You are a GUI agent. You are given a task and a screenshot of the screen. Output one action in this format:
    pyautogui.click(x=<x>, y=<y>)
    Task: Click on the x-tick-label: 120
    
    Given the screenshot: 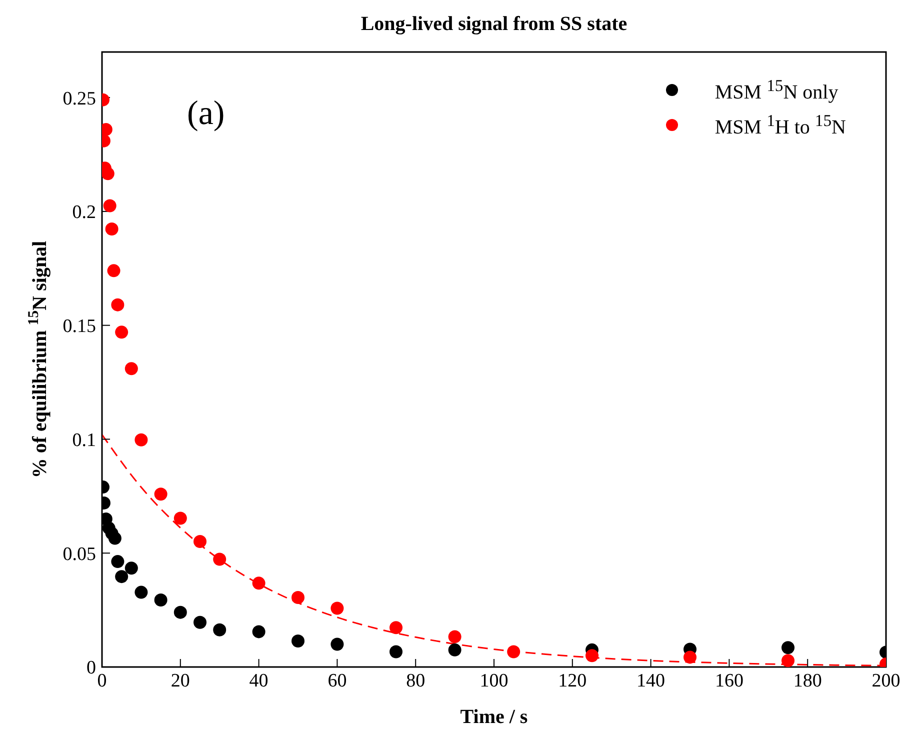 What is the action you would take?
    pyautogui.click(x=572, y=681)
    